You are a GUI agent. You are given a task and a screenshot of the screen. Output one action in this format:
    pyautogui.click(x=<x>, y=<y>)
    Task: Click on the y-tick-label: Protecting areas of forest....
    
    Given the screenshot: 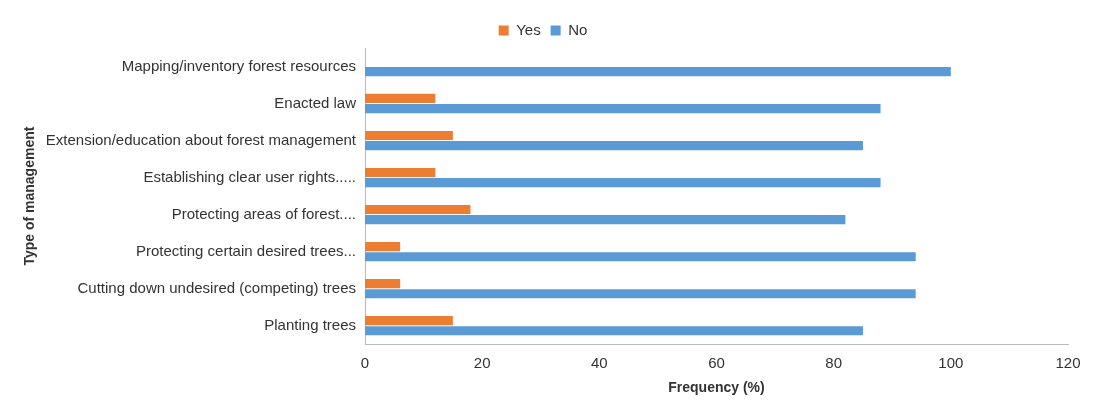 What is the action you would take?
    pyautogui.click(x=263, y=213)
    